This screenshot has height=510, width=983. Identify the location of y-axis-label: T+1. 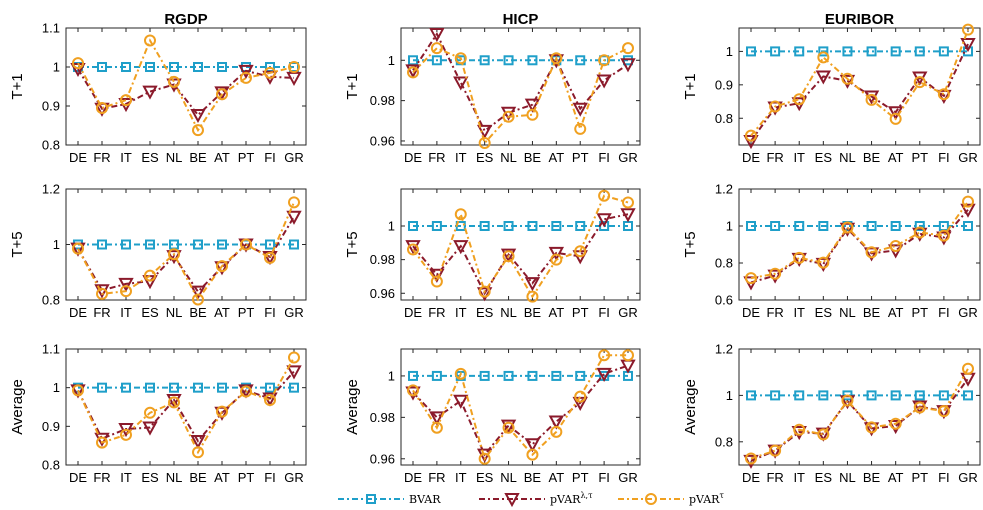
(690, 86).